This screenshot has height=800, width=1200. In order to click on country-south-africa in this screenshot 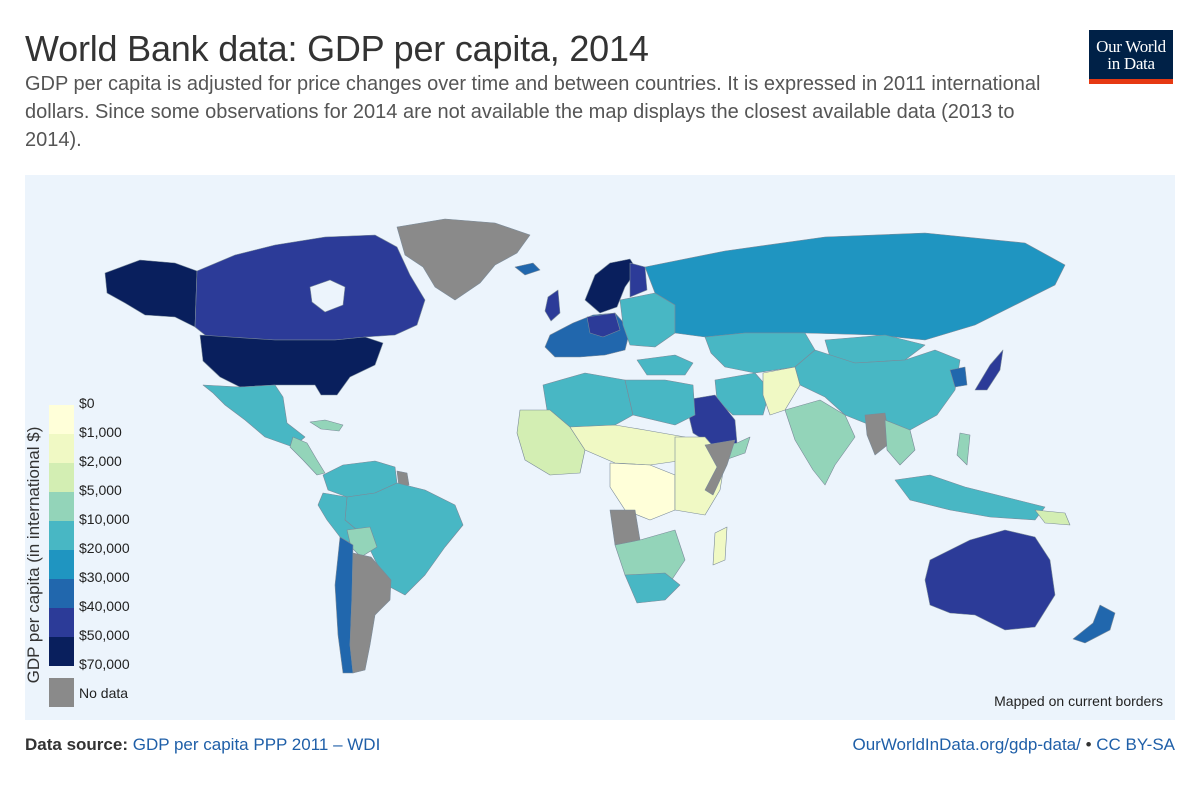, I will do `click(652, 588)`.